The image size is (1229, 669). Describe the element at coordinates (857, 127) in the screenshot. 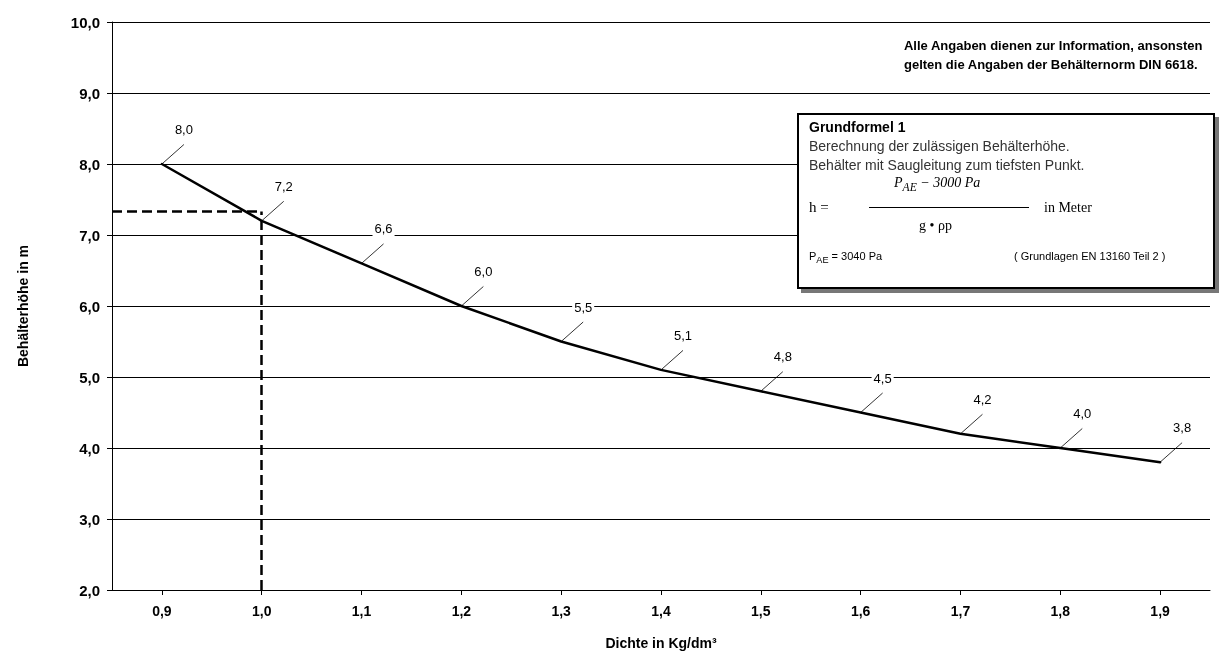

I see `annotation: Grundformel 1` at that location.